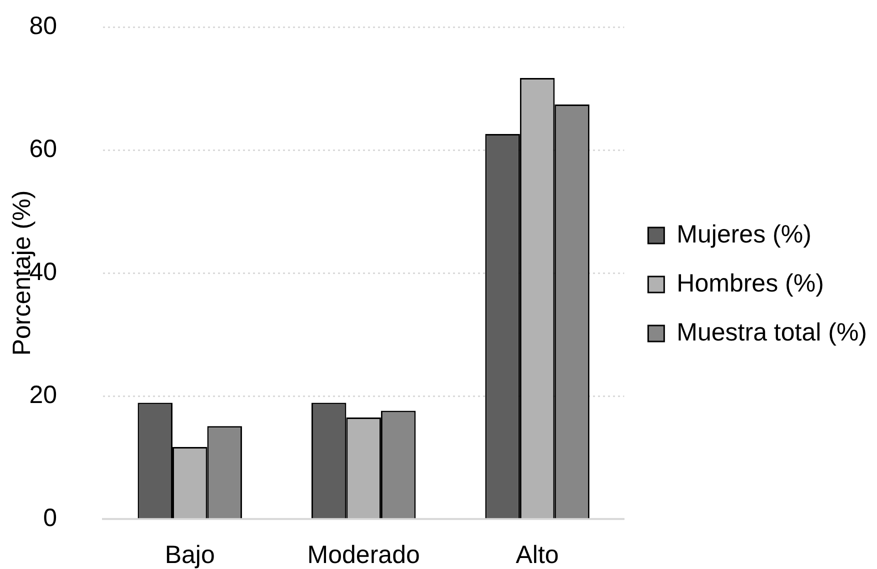 This screenshot has width=877, height=569. I want to click on y-tick-label: 0, so click(50, 518).